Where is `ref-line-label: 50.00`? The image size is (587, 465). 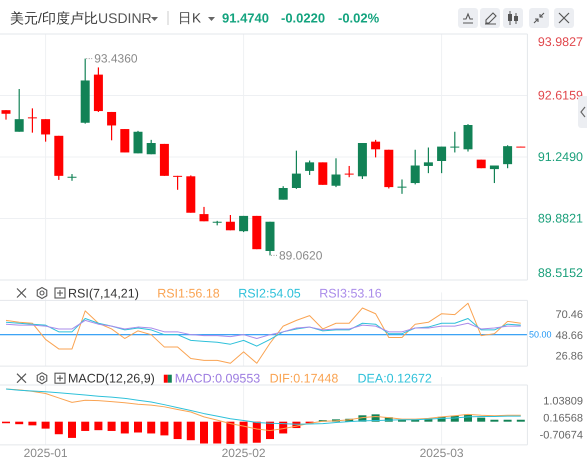
ref-line-label: 50.00 is located at coordinates (540, 335).